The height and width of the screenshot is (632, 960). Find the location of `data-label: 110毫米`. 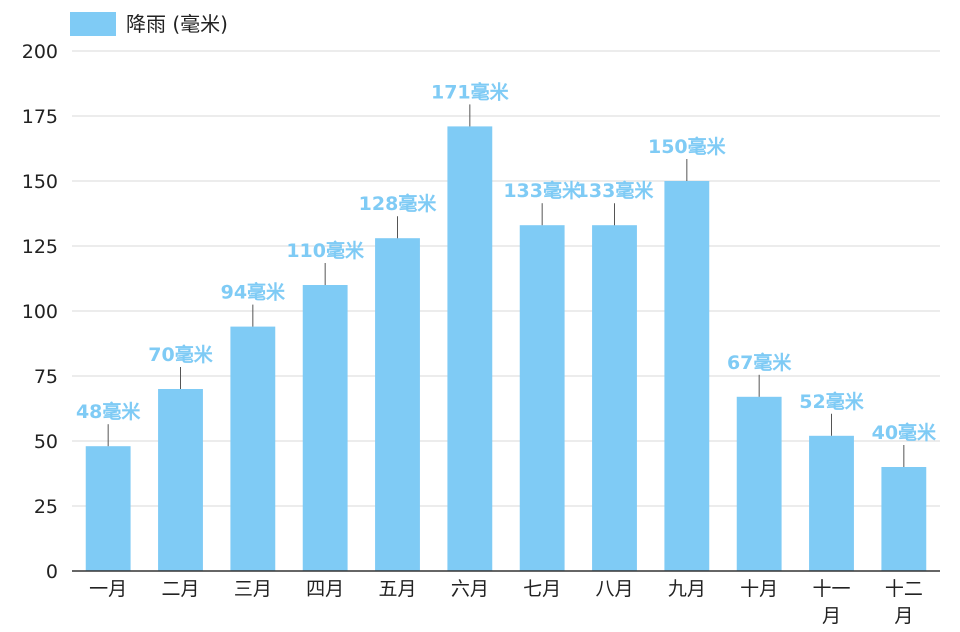

data-label: 110毫米 is located at coordinates (325, 250).